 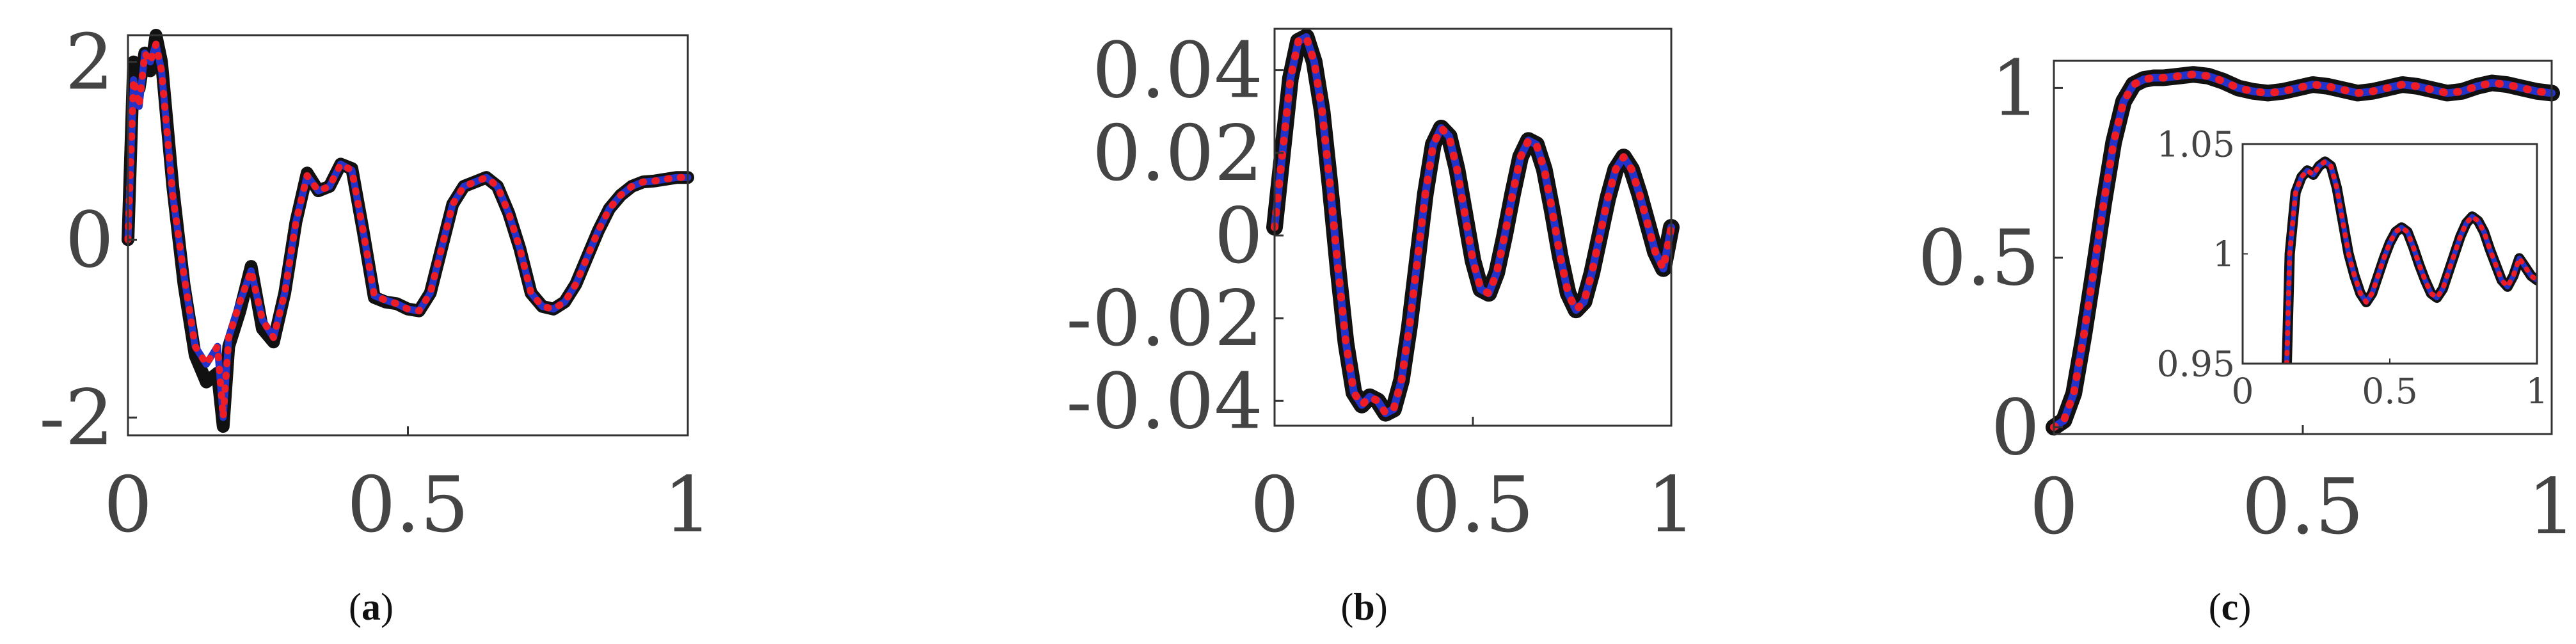 What do you see at coordinates (2196, 363) in the screenshot?
I see `inset-y-tick-label: 0.95` at bounding box center [2196, 363].